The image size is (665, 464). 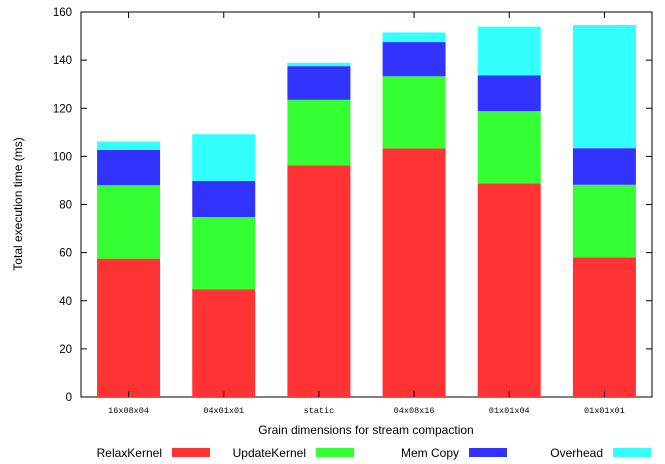 I want to click on y-tick-label: 100, so click(x=62, y=157).